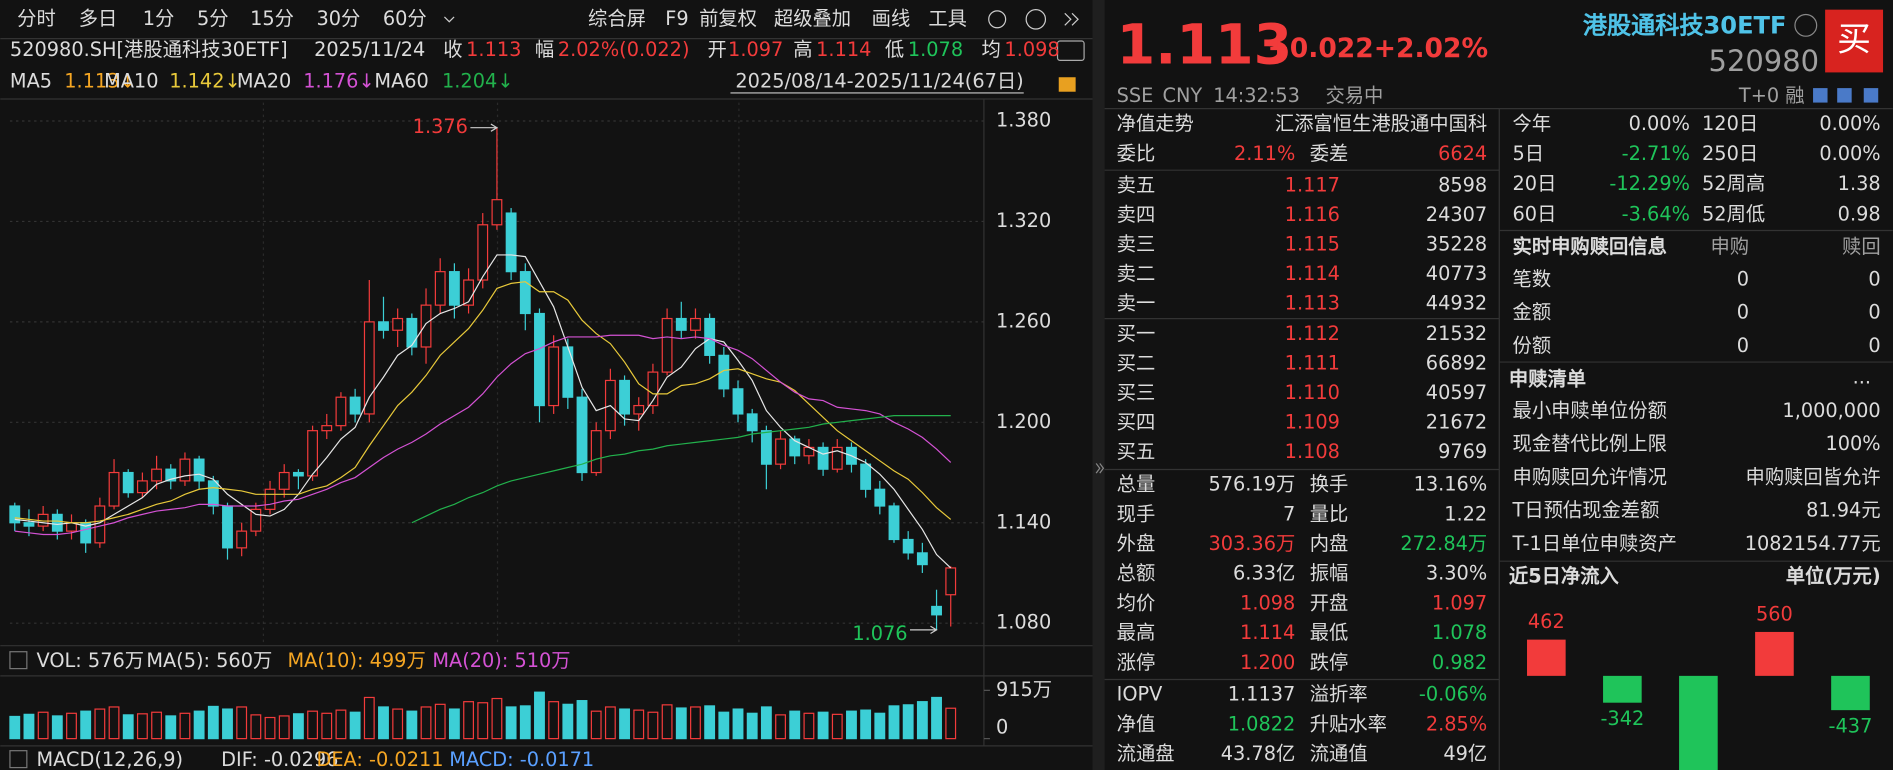 This screenshot has height=770, width=1893. I want to click on lock-icon, so click(1067, 84).